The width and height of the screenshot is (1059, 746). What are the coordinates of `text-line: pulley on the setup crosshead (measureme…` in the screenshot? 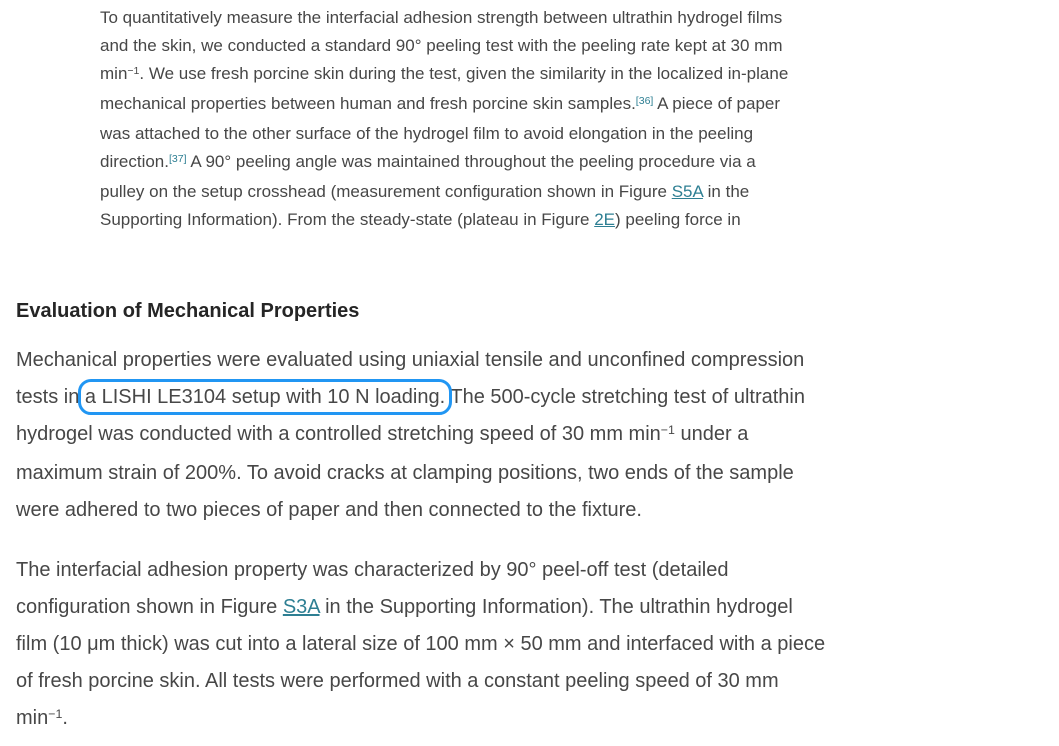 It's located at (545, 192).